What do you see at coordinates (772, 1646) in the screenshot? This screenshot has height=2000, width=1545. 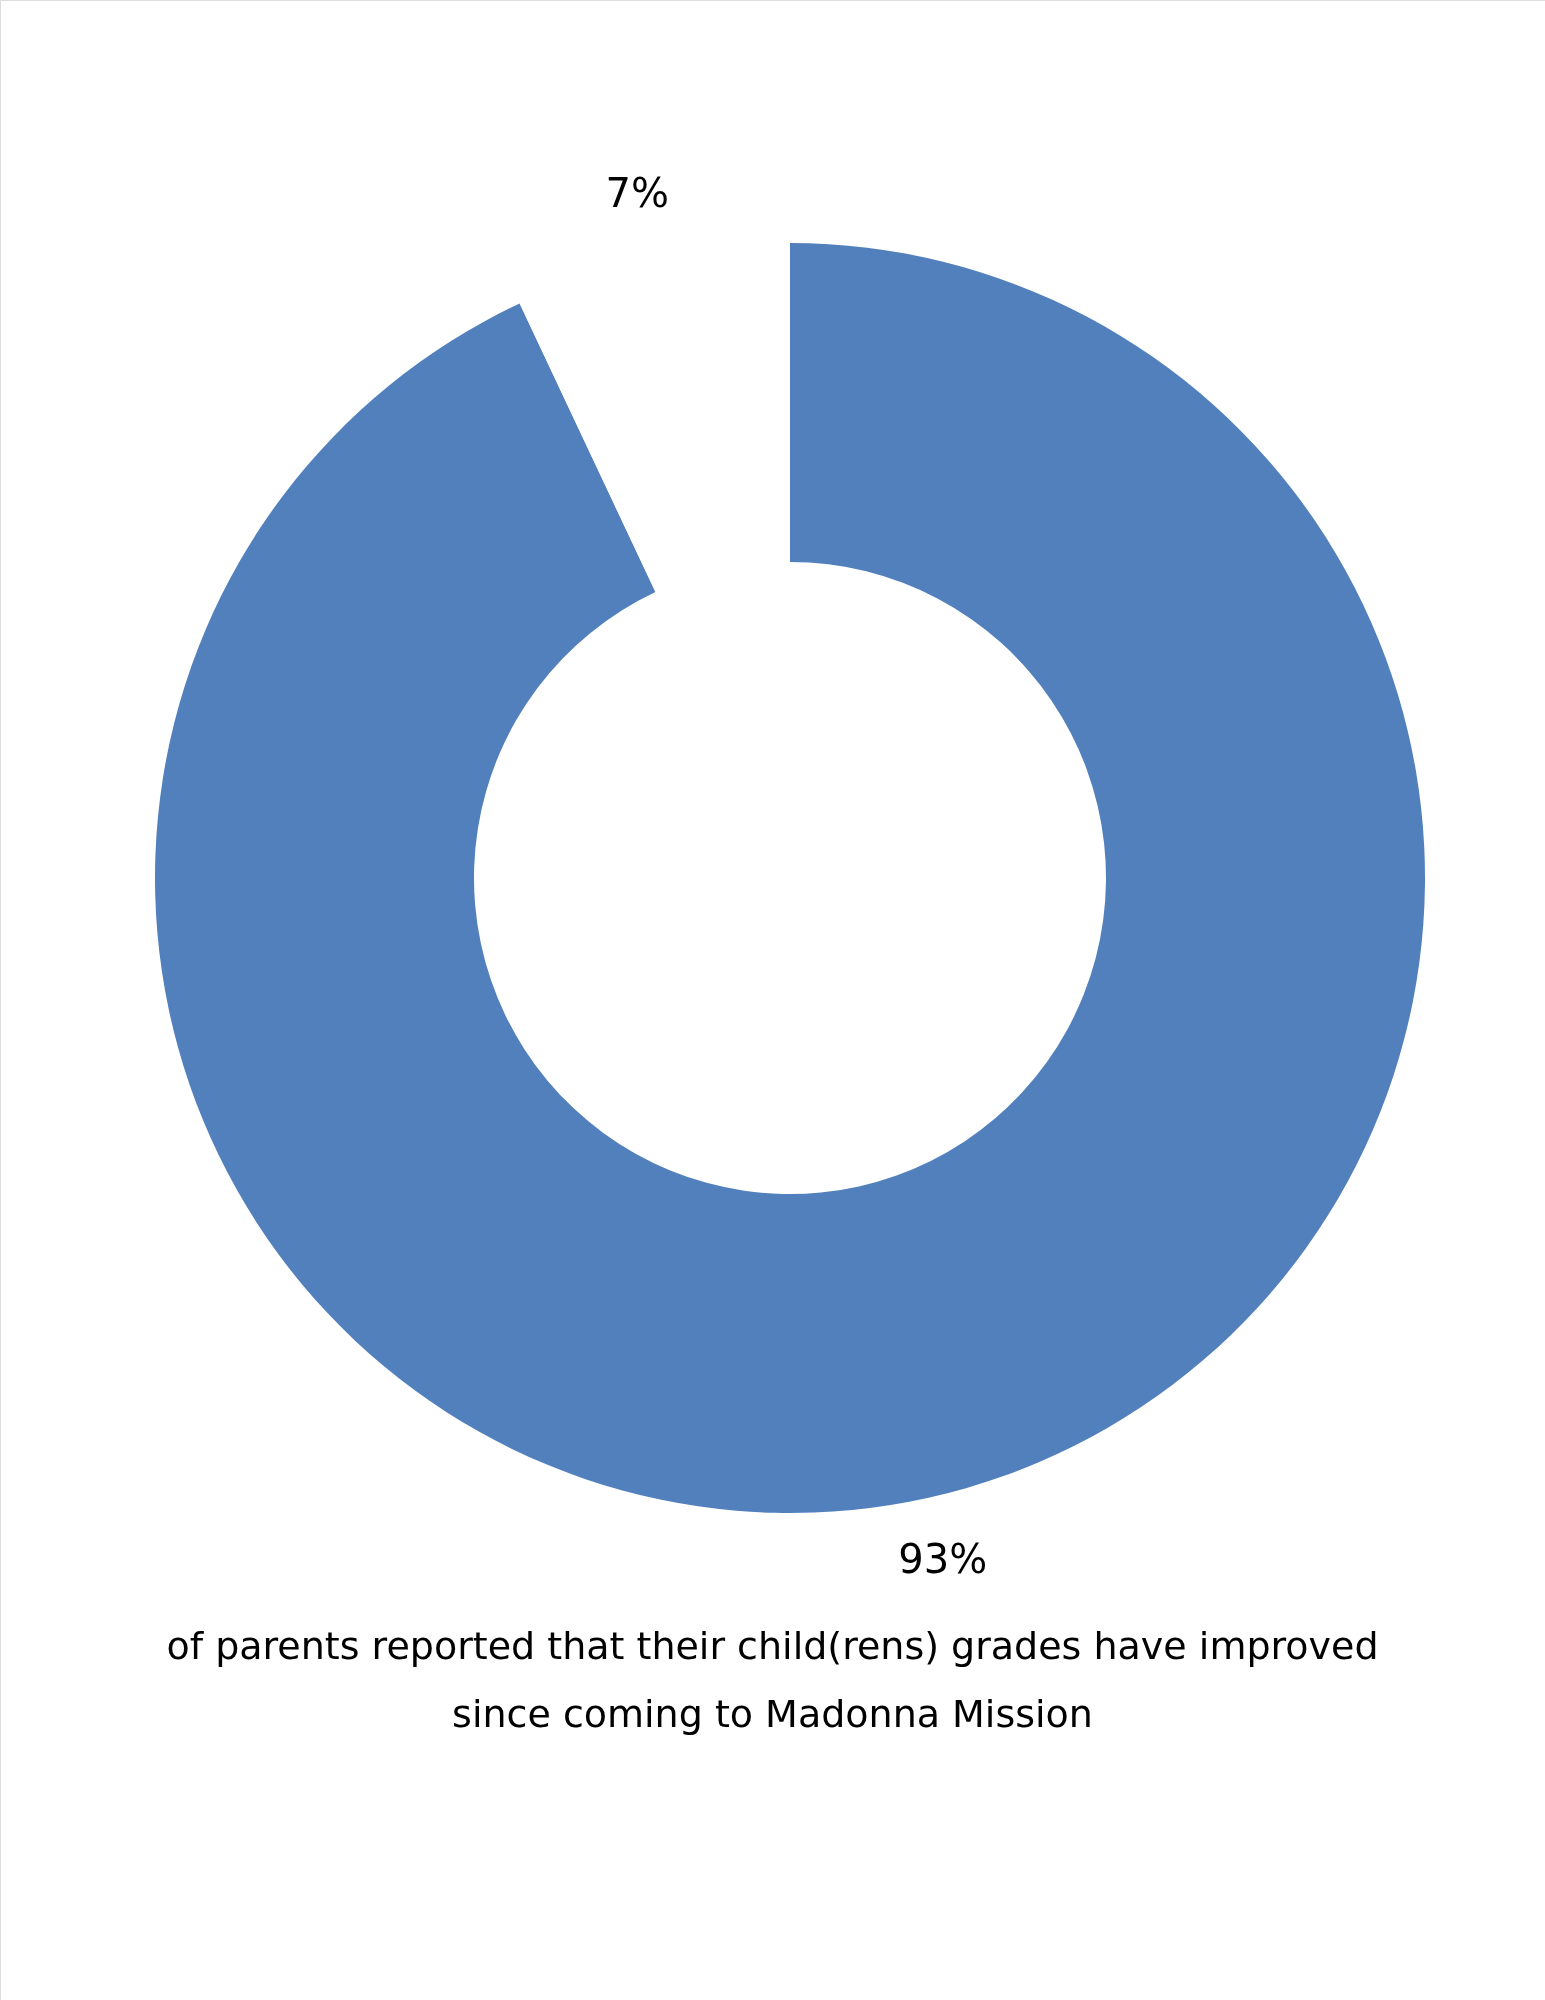 I see `text: of parents reported that their child(rens) grades have improved` at bounding box center [772, 1646].